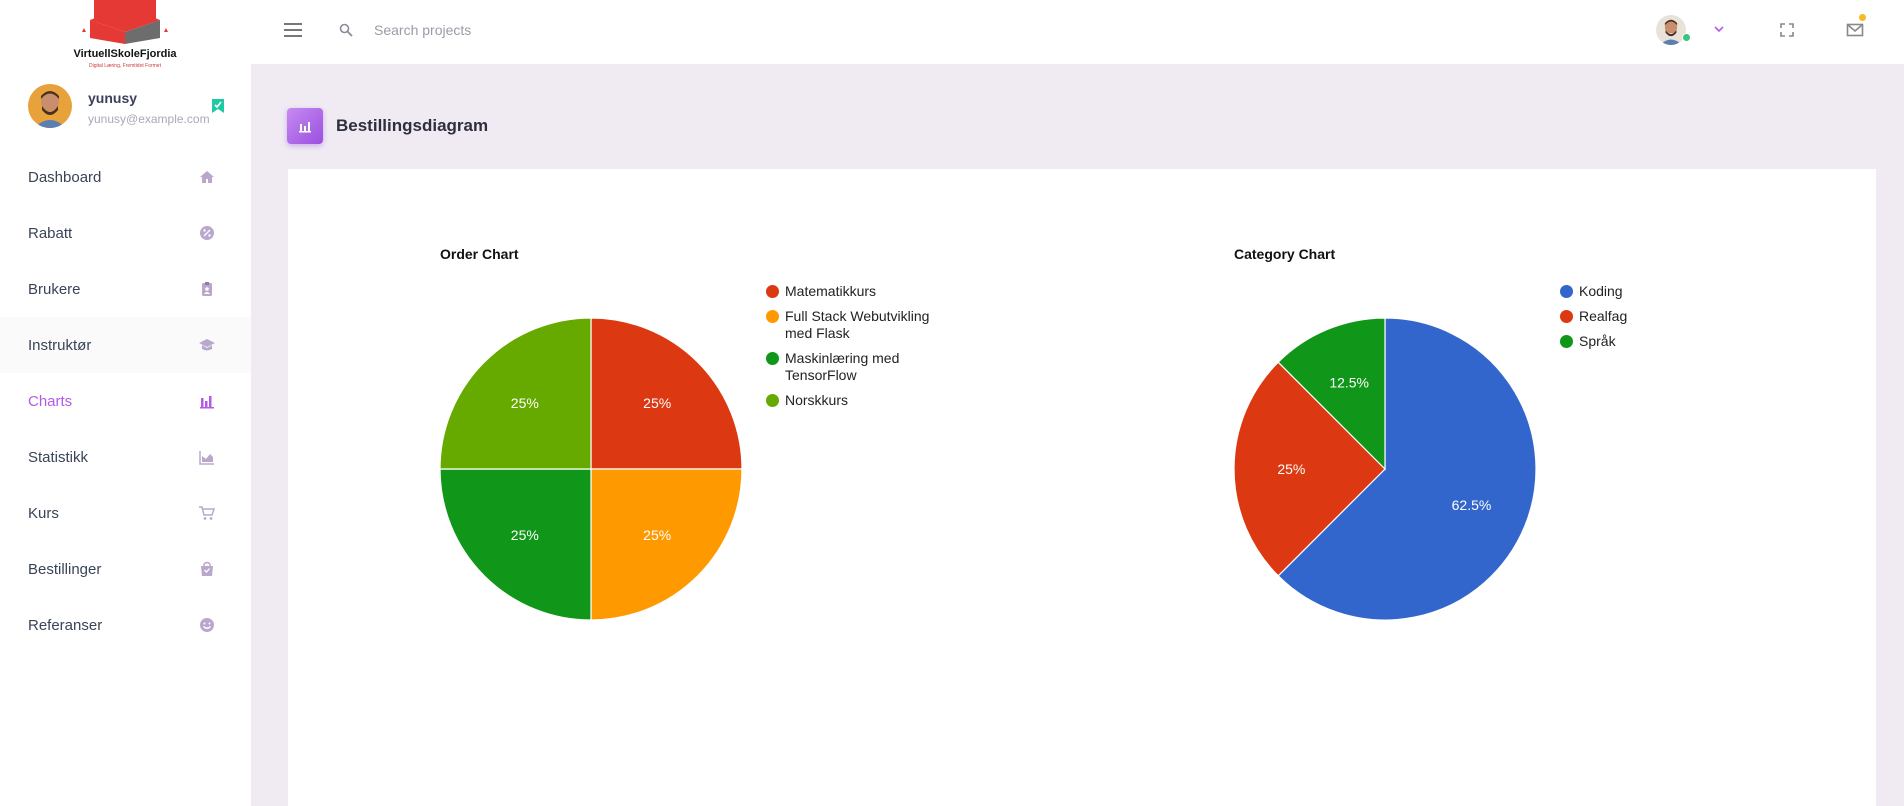  Describe the element at coordinates (1472, 505) in the screenshot. I see `pie-slice-label: 62.5%` at that location.